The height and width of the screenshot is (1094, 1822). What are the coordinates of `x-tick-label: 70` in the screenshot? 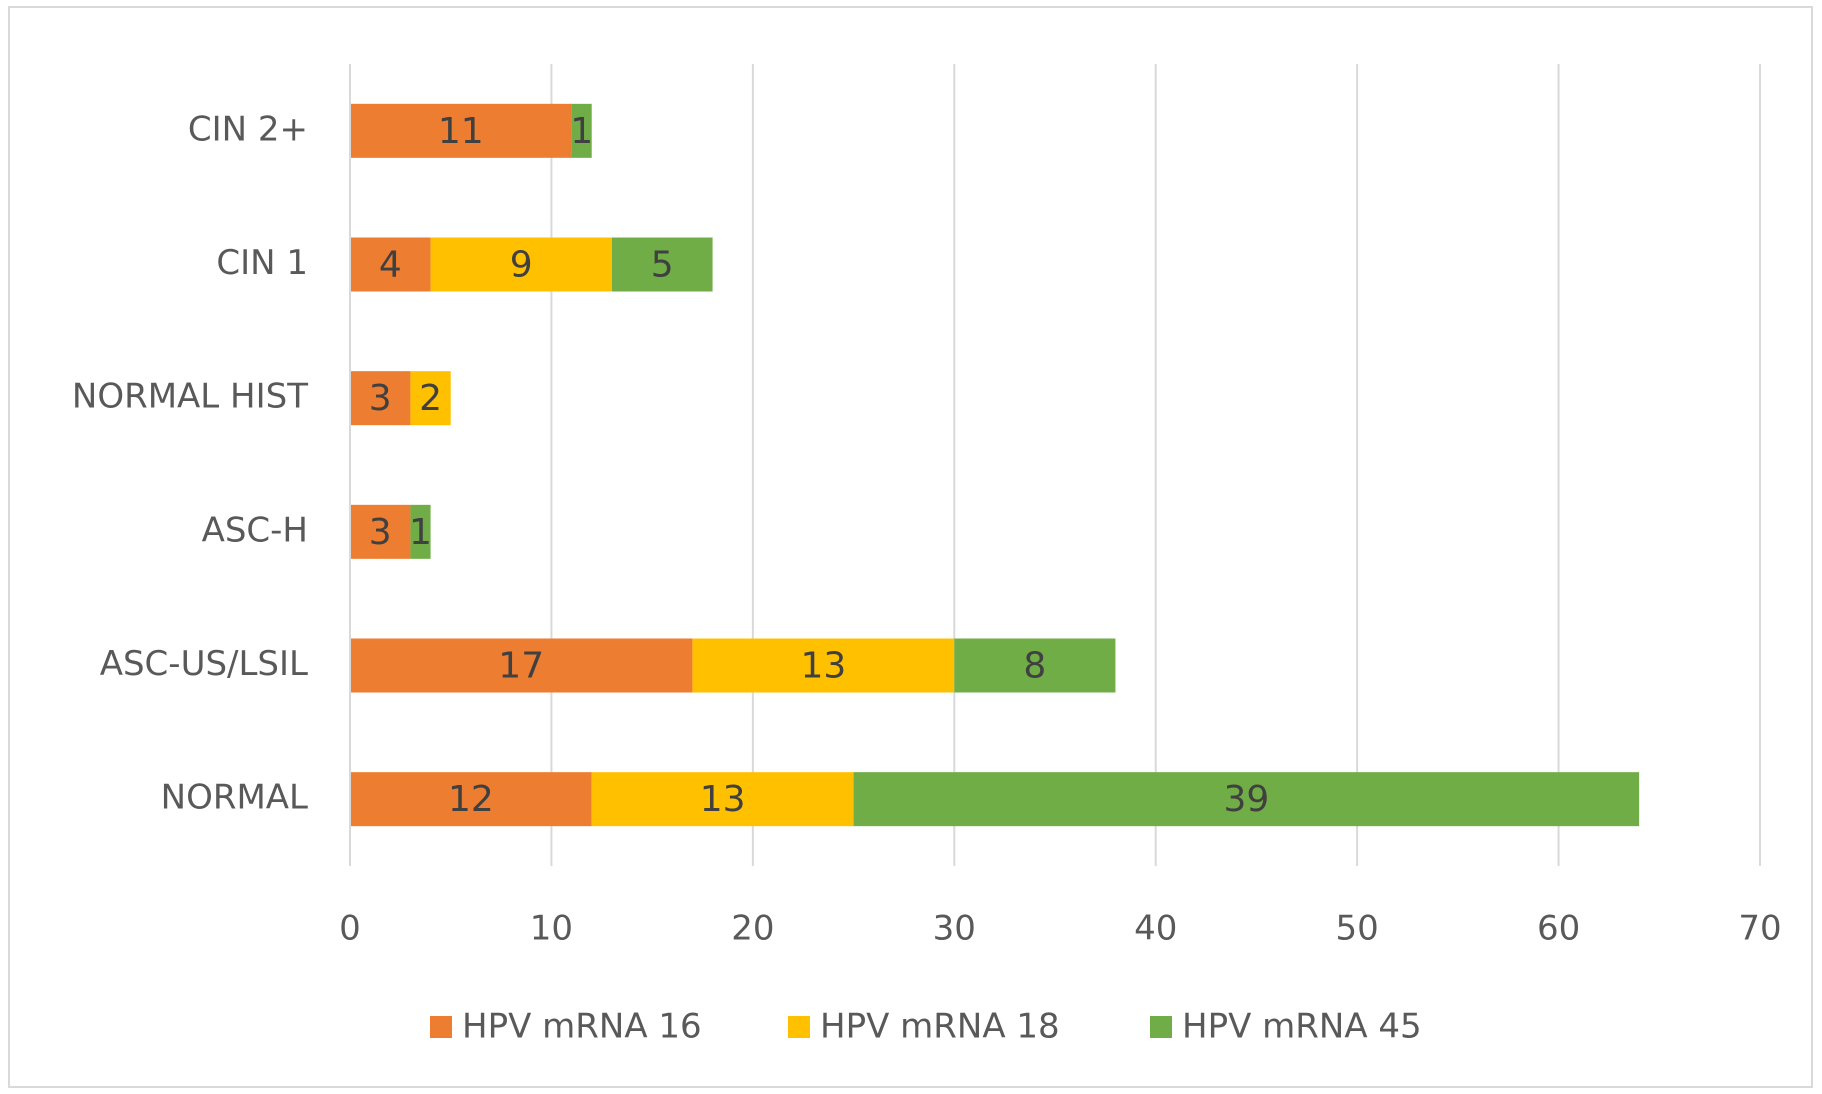 It's located at (1759, 929).